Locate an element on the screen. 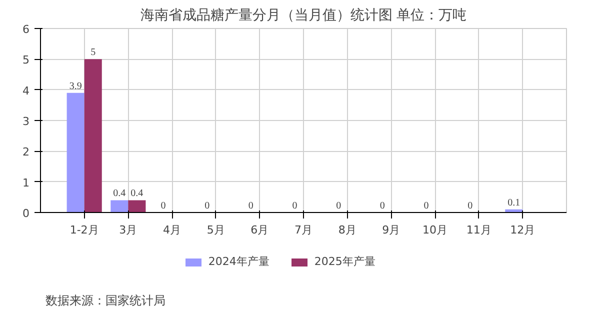 Image resolution: width=590 pixels, height=330 pixels. y-tick-label: 1 is located at coordinates (26, 183).